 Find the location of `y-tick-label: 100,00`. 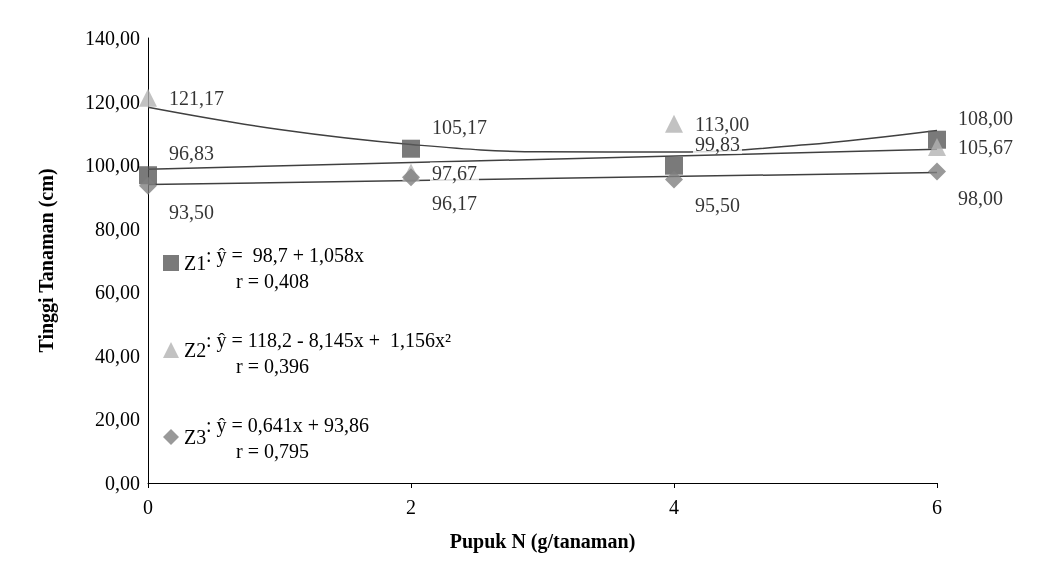

y-tick-label: 100,00 is located at coordinates (112, 165).